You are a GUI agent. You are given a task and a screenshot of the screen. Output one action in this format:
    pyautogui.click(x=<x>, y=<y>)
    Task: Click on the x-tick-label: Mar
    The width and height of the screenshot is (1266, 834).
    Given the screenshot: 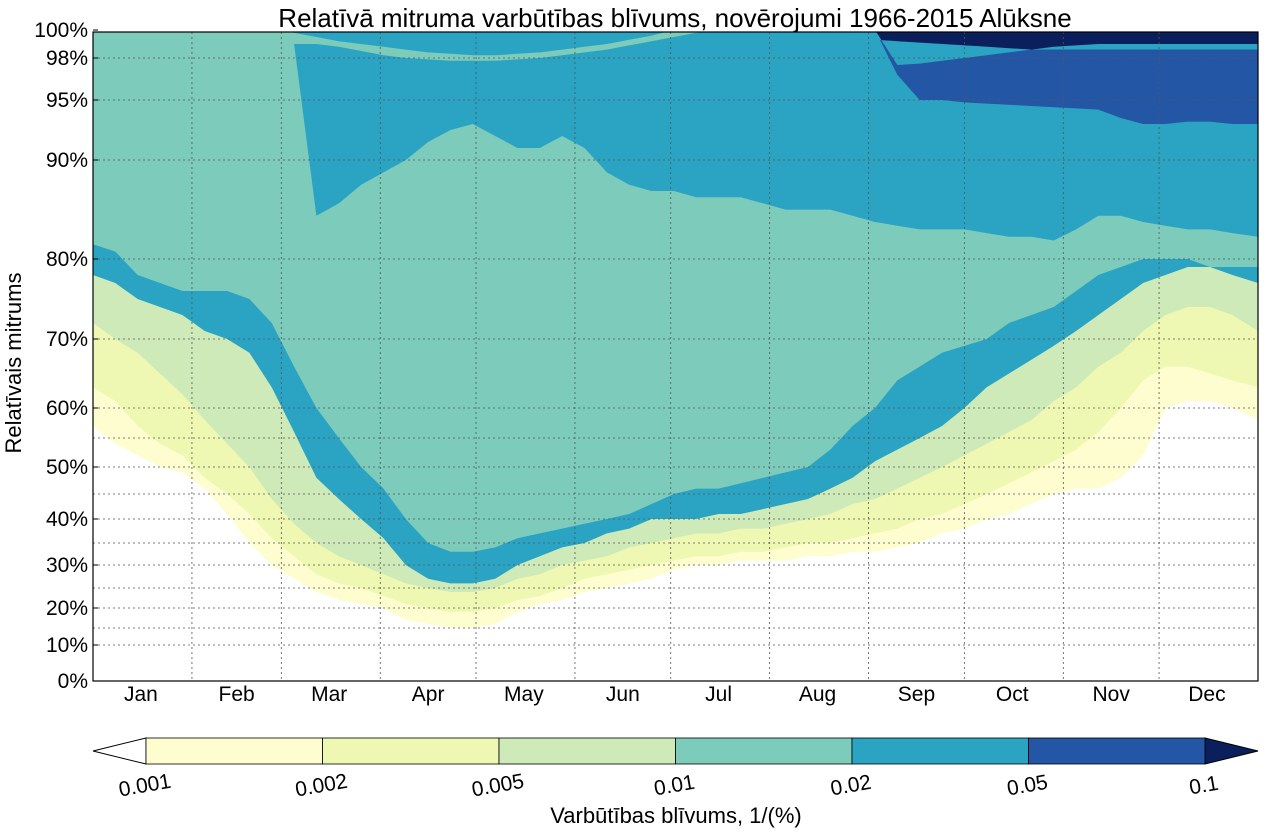 What is the action you would take?
    pyautogui.click(x=329, y=694)
    